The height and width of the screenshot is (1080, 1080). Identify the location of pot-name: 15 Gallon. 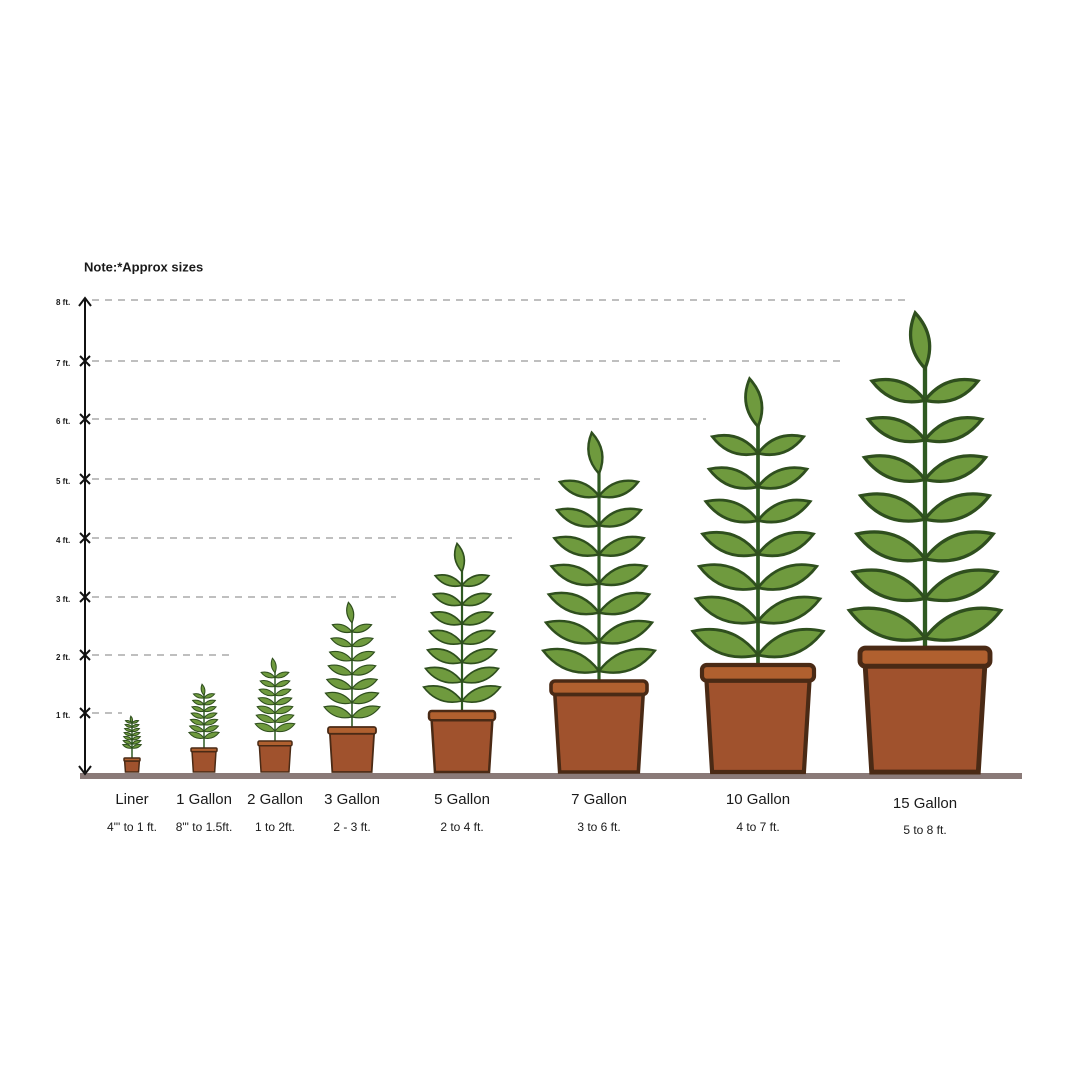
(925, 803).